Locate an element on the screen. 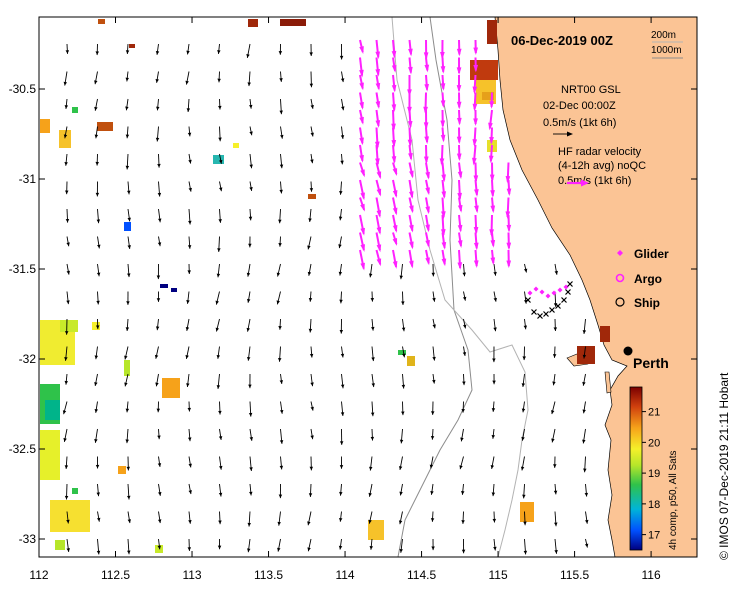 This screenshot has width=739, height=592. garden-island is located at coordinates (608, 382).